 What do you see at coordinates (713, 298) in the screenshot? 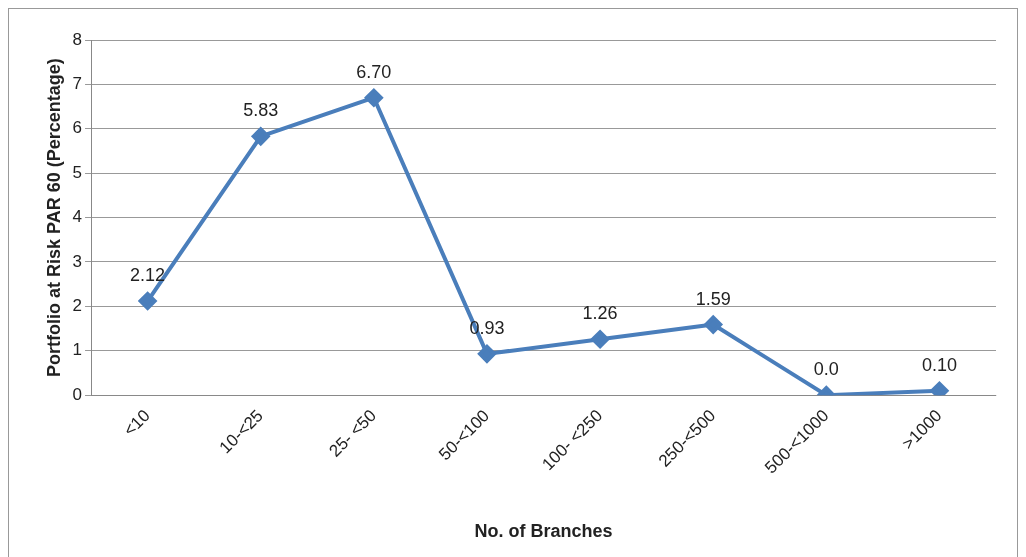
I see `data-label: 1.59` at bounding box center [713, 298].